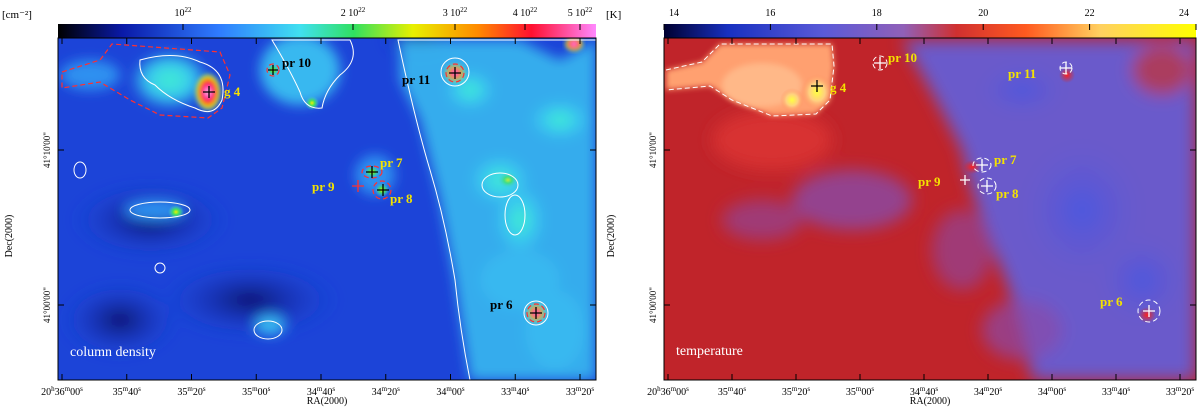 The image size is (1200, 413). Describe the element at coordinates (353, 12) in the screenshot. I see `colorbar-tick-label: 2 1022` at that location.